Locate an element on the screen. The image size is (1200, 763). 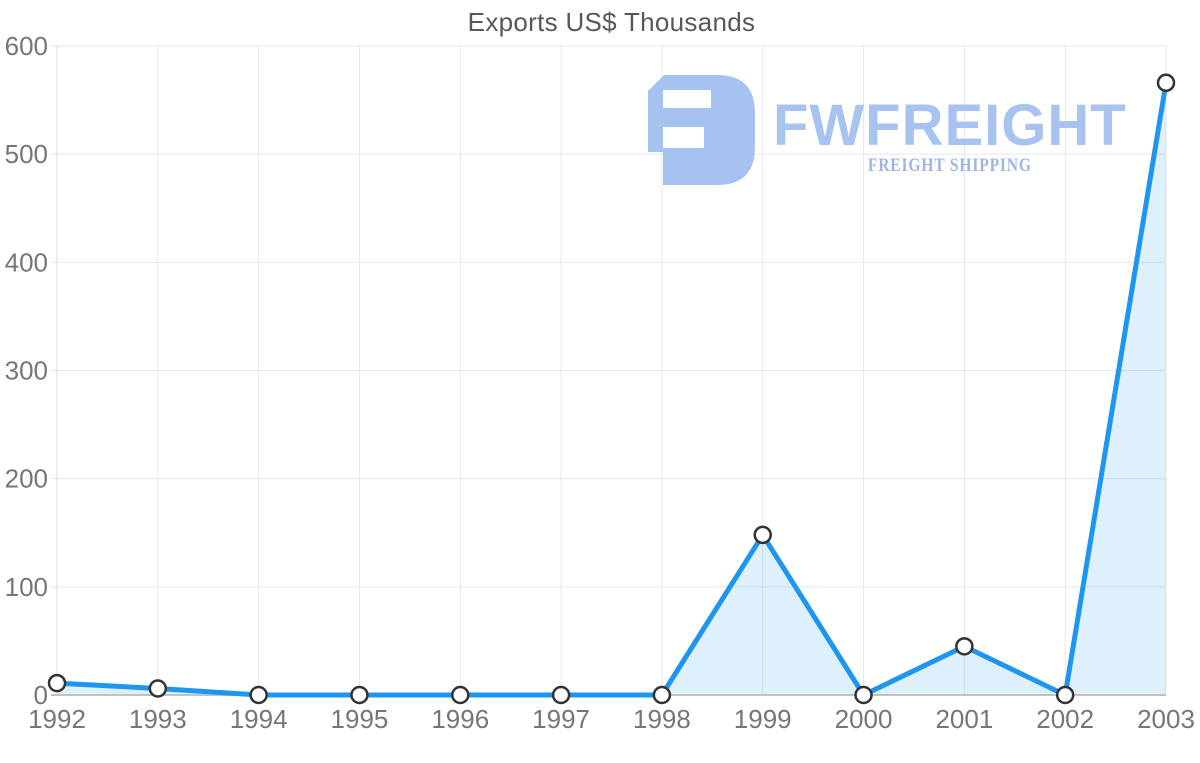
x-tick-label-2002: 2002 is located at coordinates (1065, 719).